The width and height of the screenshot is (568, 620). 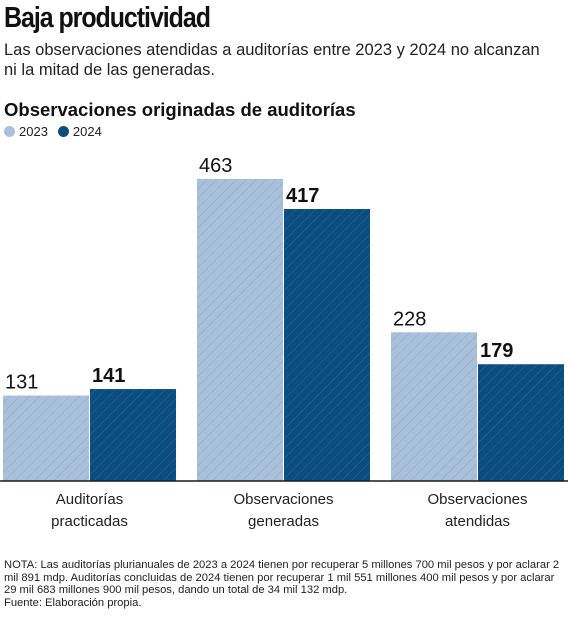 I want to click on chart-title: Observaciones originadas de auditorías, so click(x=180, y=109).